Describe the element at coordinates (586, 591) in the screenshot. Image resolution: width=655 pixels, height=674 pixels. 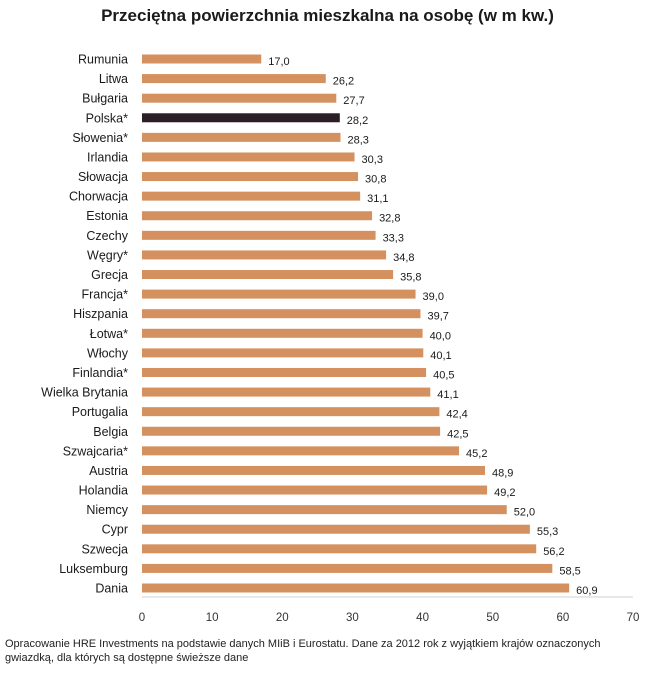
I see `value-label: 60,9` at that location.